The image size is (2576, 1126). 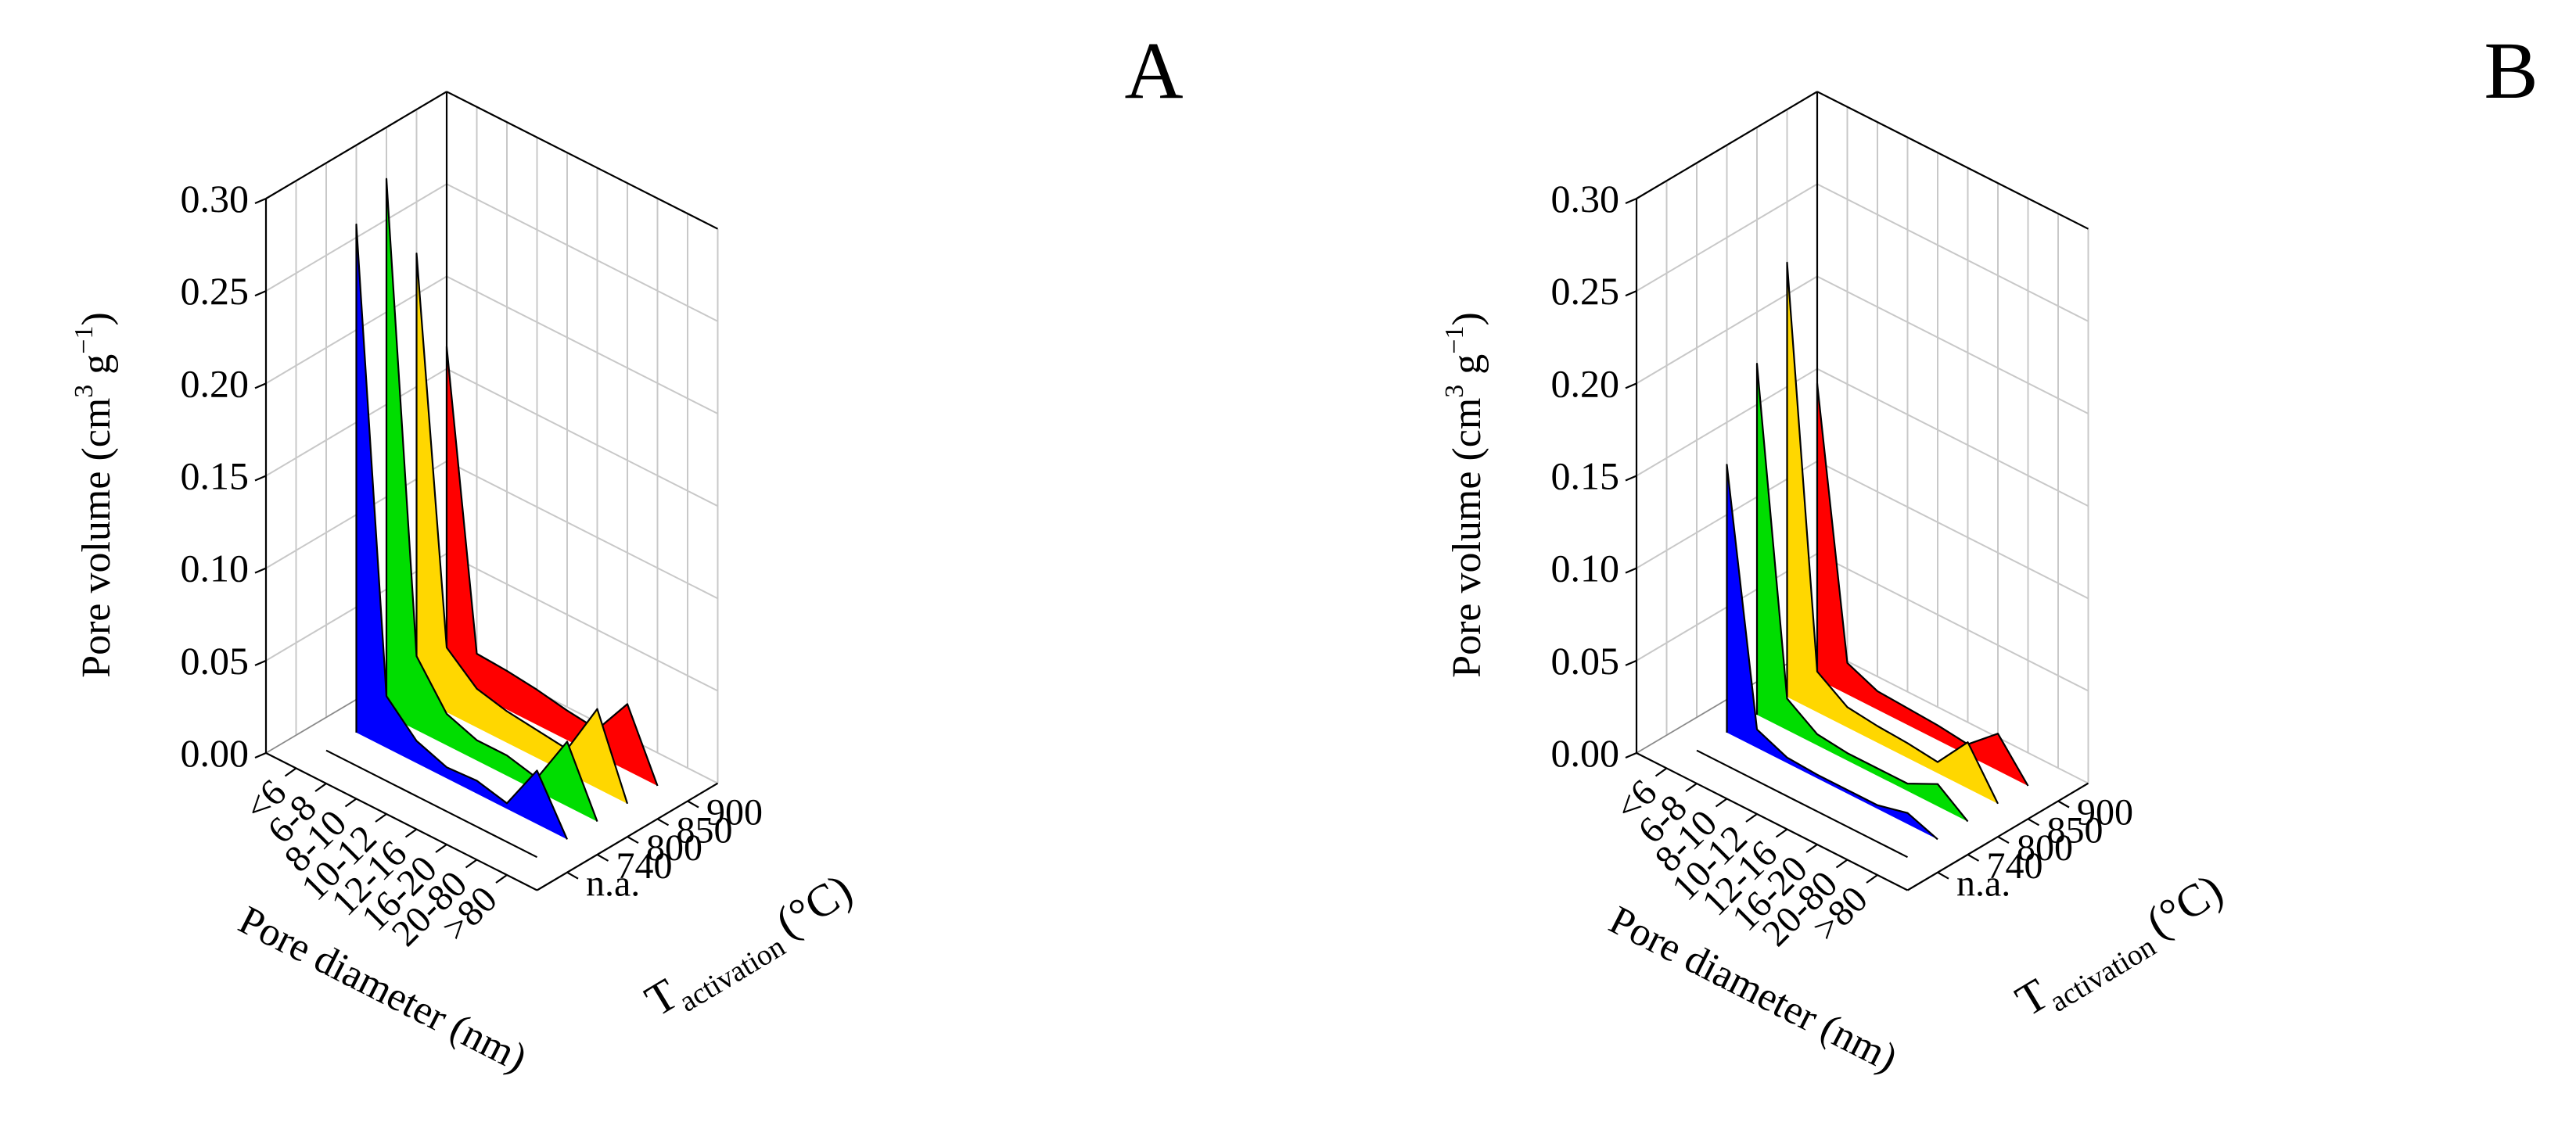 I want to click on series-areas, so click(x=492, y=518).